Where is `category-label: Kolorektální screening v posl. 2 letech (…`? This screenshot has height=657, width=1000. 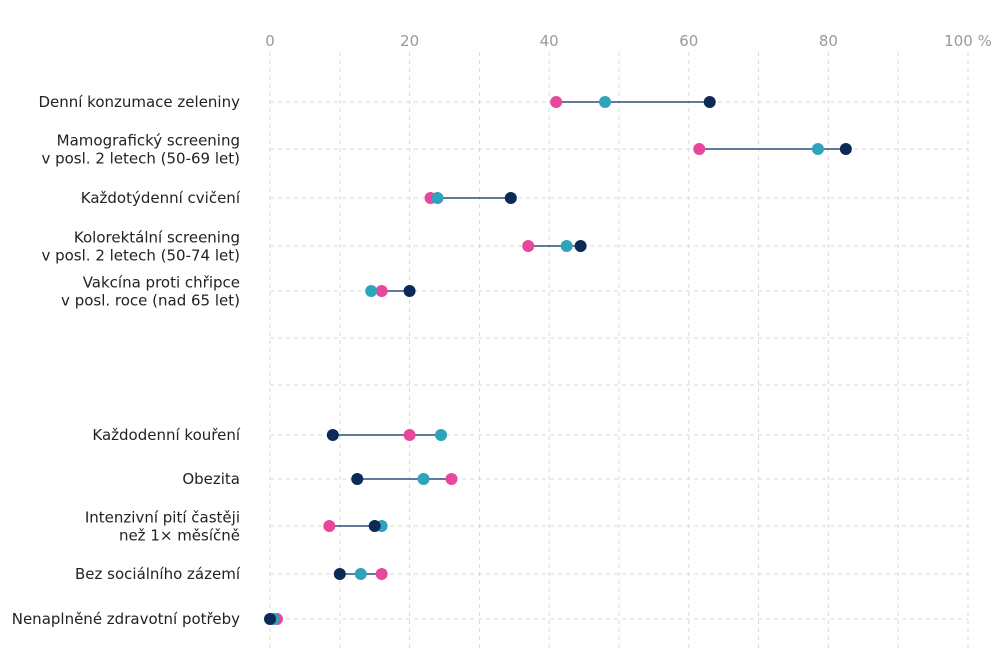 category-label: Kolorektální screening v posl. 2 letech (… is located at coordinates (140, 247).